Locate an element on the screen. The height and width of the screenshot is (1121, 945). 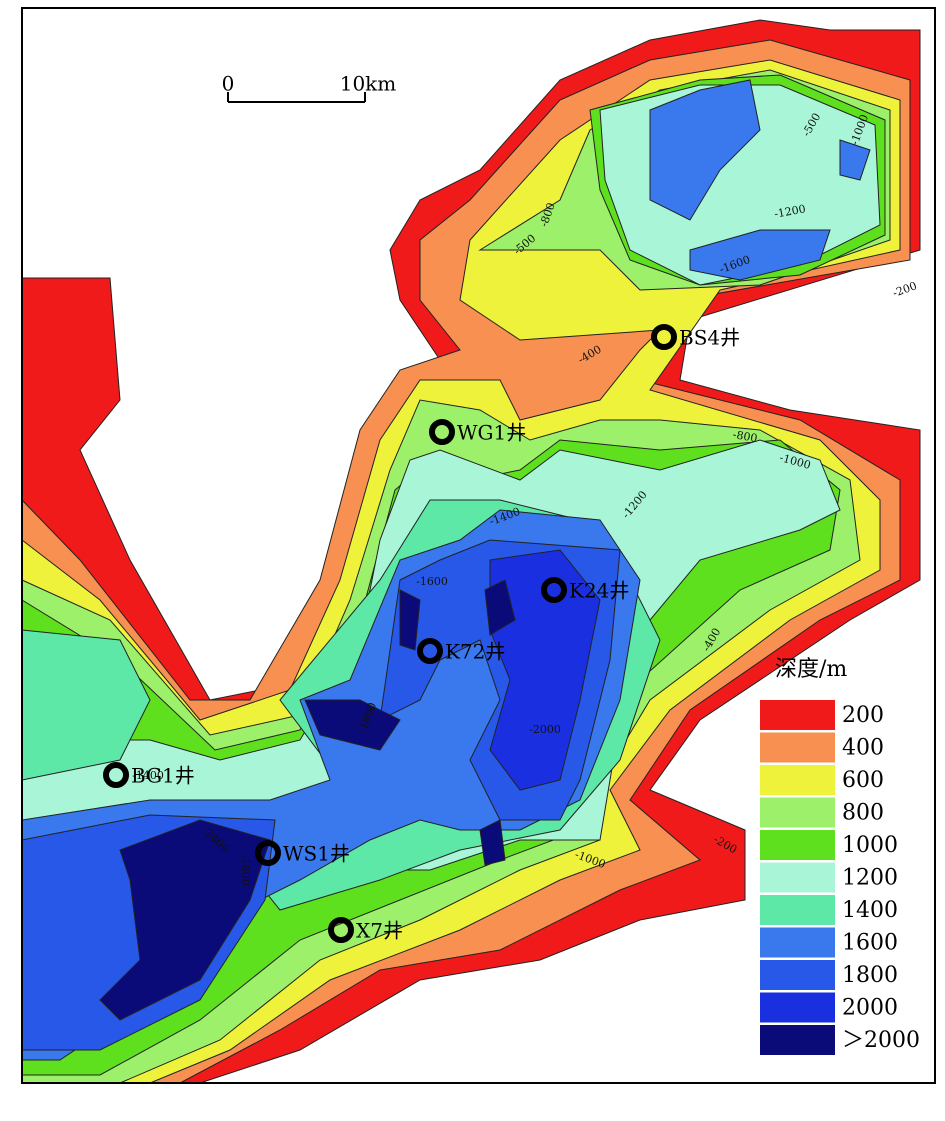
legend-label: 400 is located at coordinates (863, 748).